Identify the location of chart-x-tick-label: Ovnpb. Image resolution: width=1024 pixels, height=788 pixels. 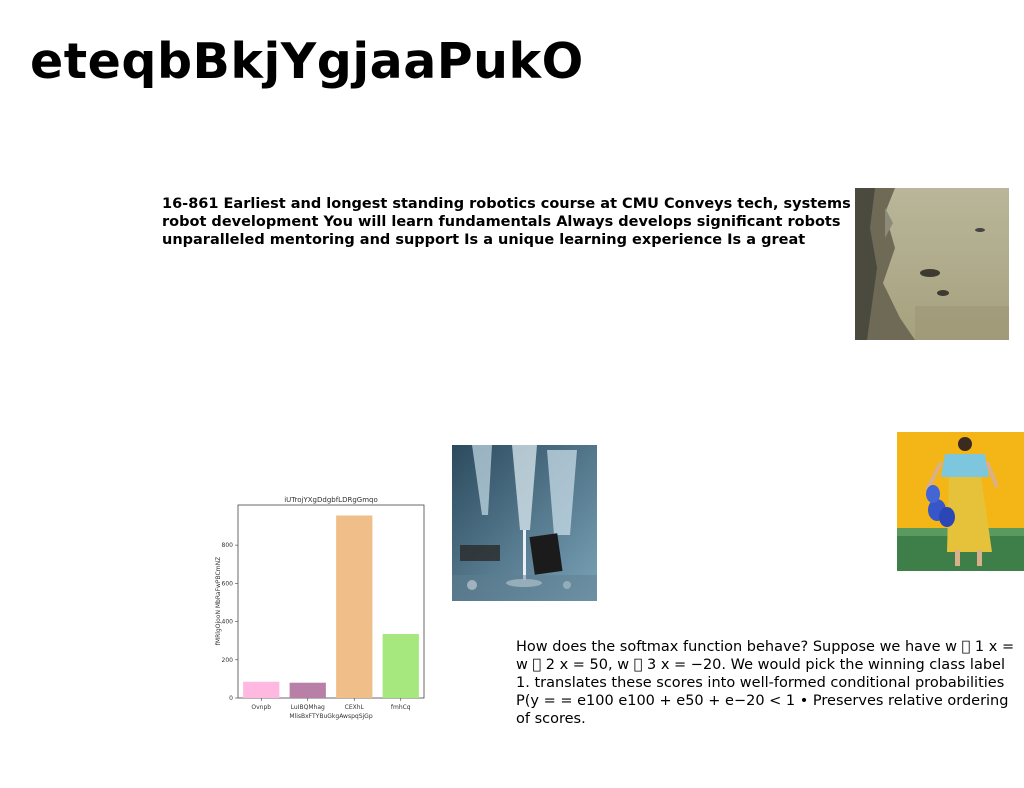
(261, 707).